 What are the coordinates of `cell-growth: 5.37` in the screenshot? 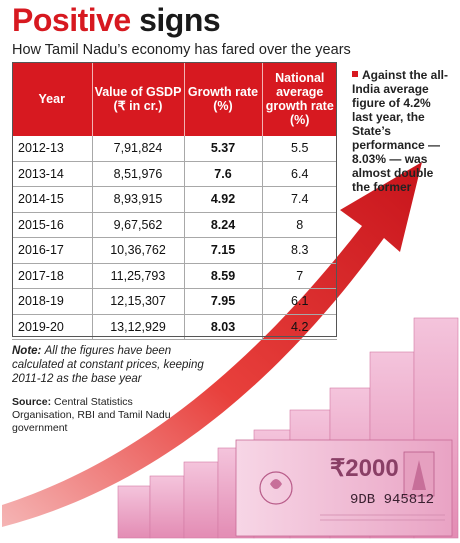 It's located at (222, 149).